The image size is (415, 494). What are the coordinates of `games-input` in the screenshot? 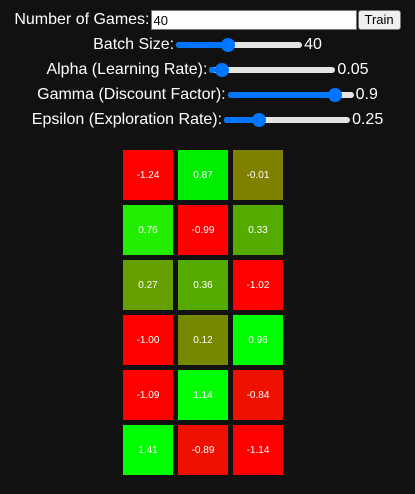 It's located at (254, 20).